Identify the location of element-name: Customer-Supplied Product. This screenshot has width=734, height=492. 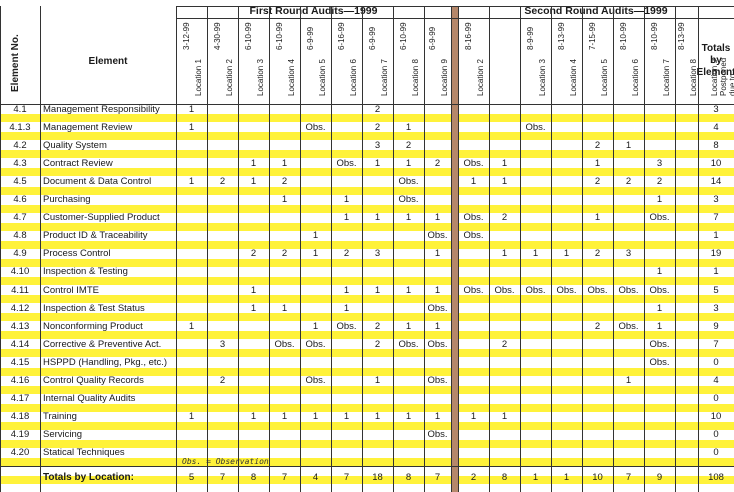
(101, 218).